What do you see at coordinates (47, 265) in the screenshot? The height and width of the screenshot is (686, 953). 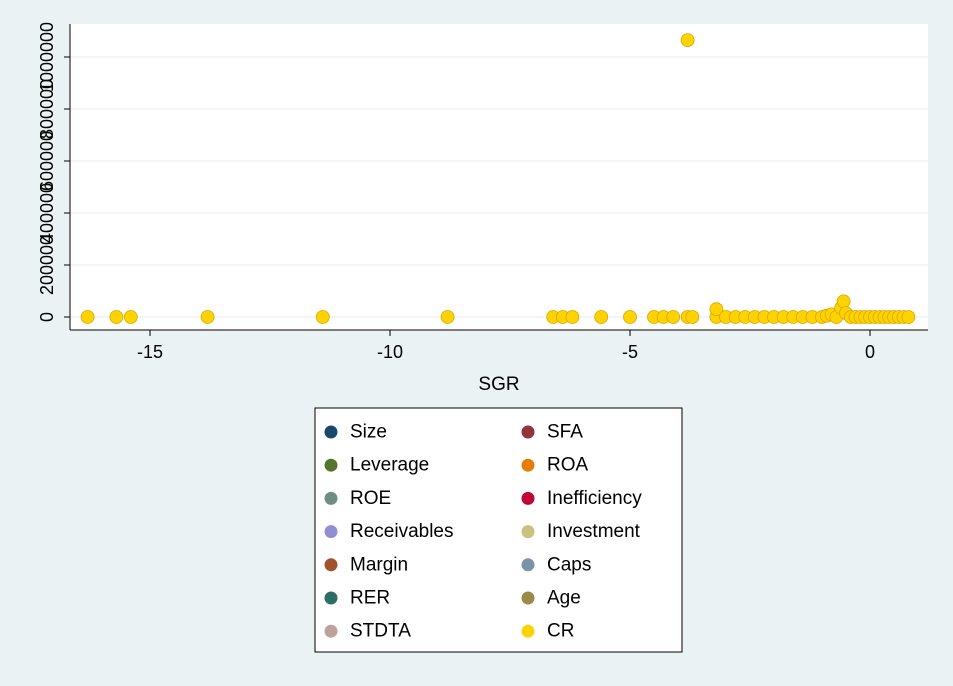 I see `y-tick-label: 200000` at bounding box center [47, 265].